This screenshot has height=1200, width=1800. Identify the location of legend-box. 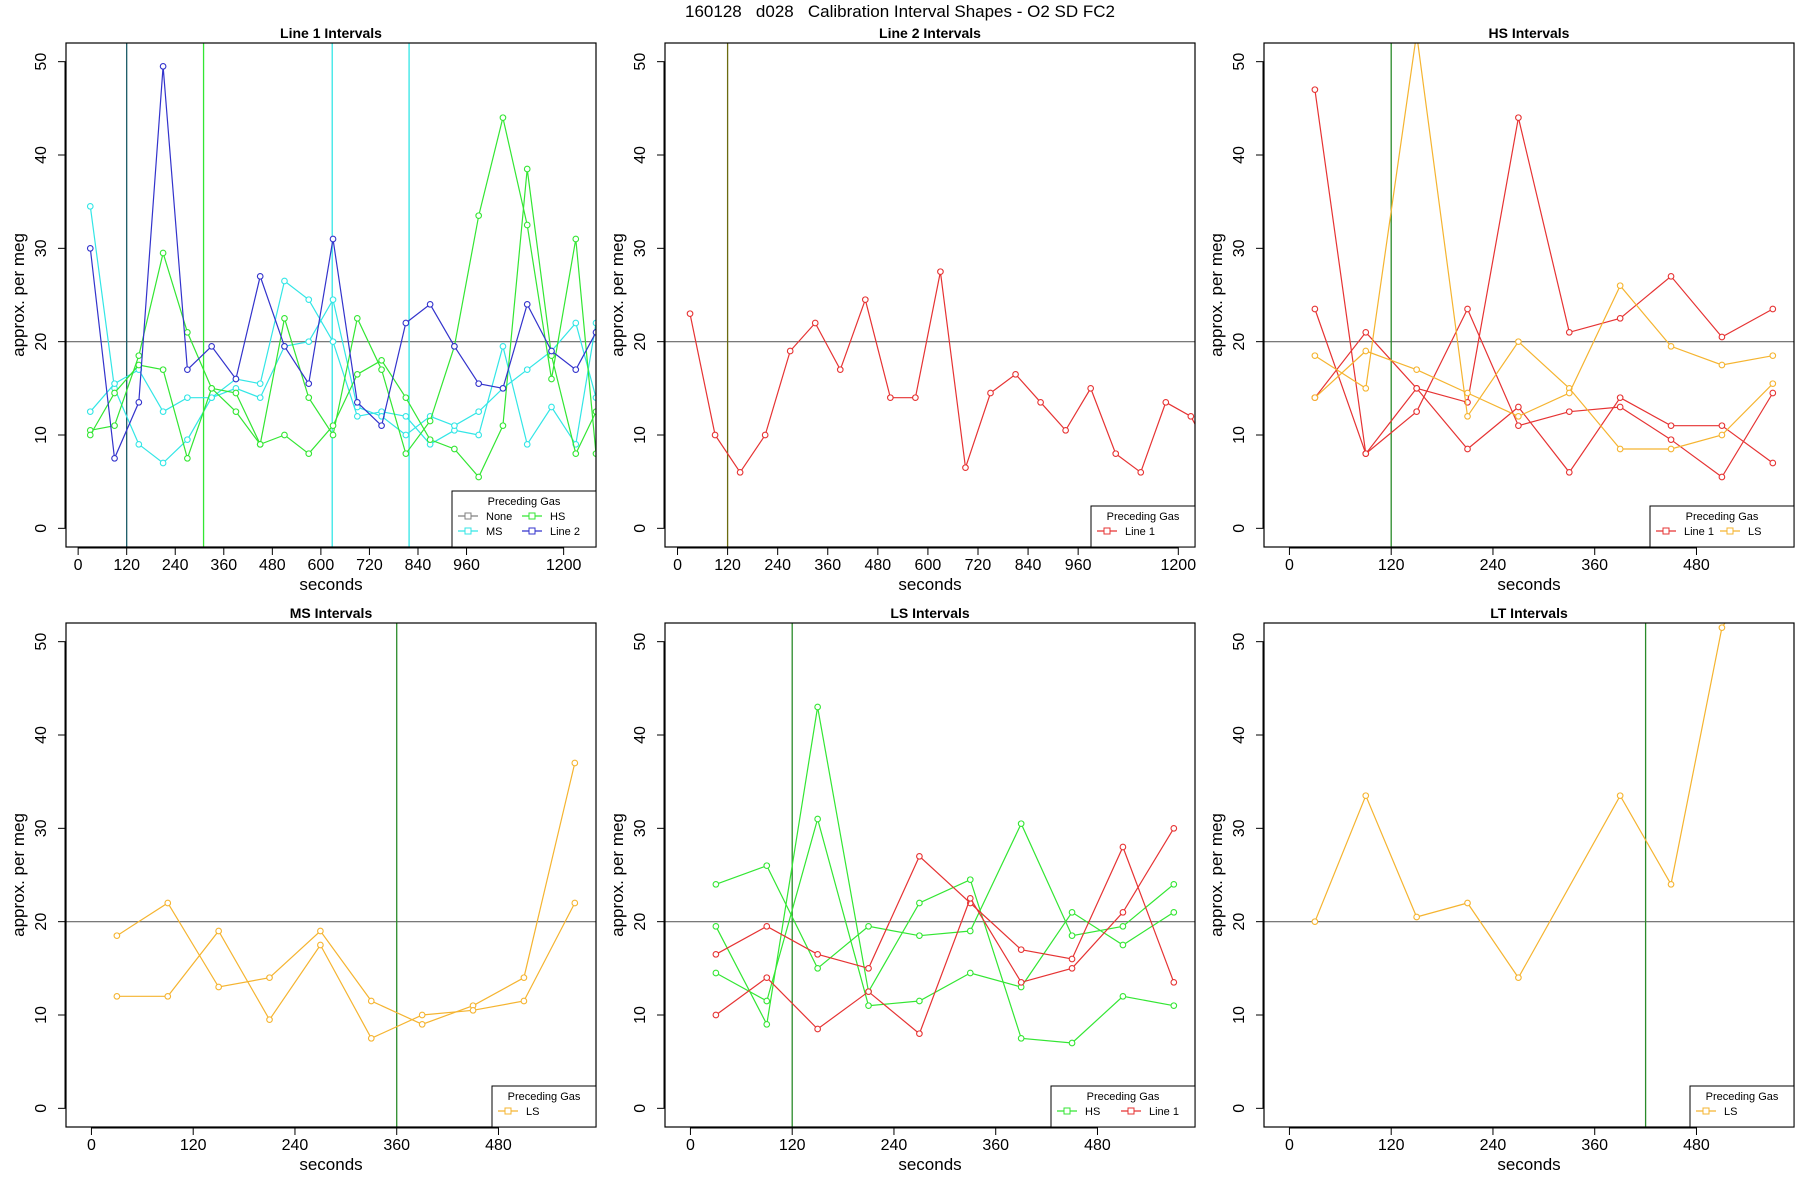
(1742, 1106).